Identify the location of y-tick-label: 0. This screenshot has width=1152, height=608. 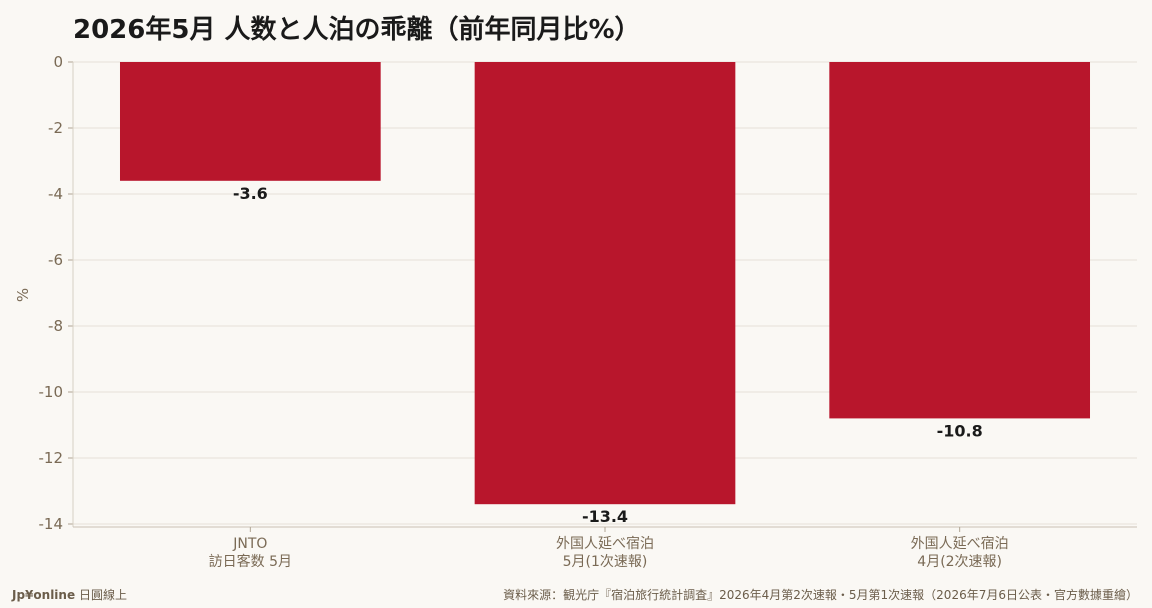
(58, 62).